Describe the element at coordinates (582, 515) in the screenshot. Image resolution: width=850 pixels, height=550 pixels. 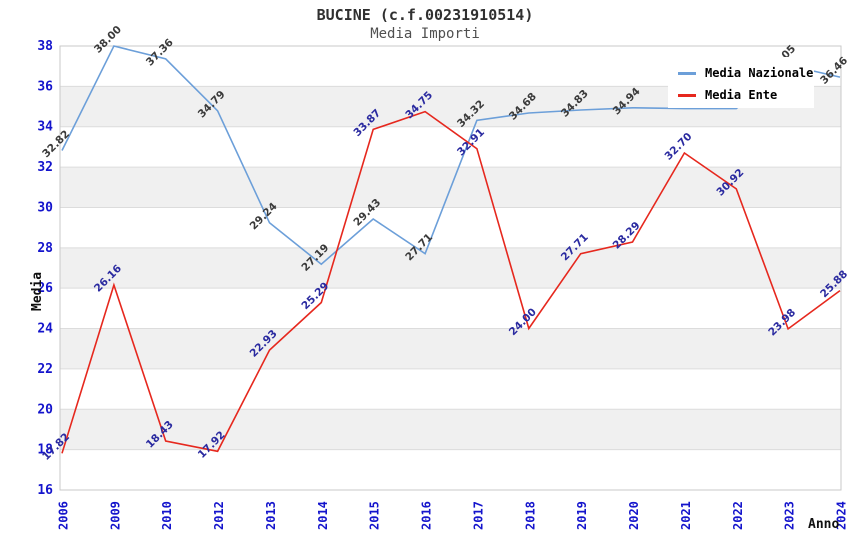
I see `x-tick-label: 2019` at that location.